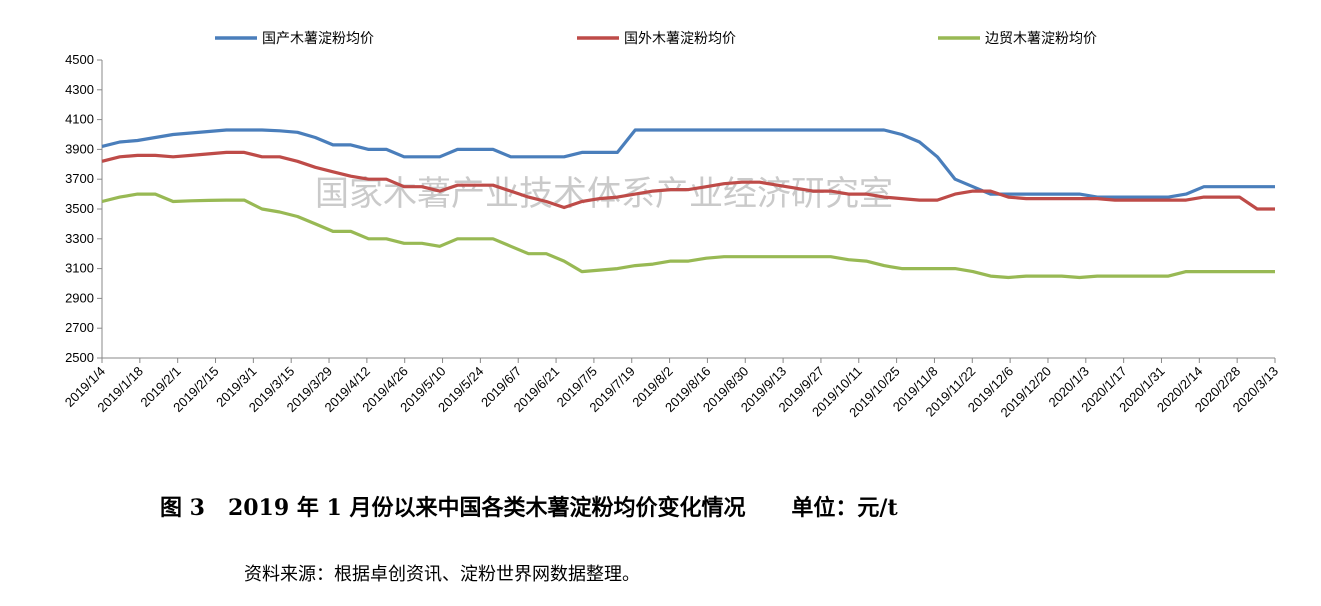  Describe the element at coordinates (79, 327) in the screenshot. I see `y-tick-label: 2700` at that location.